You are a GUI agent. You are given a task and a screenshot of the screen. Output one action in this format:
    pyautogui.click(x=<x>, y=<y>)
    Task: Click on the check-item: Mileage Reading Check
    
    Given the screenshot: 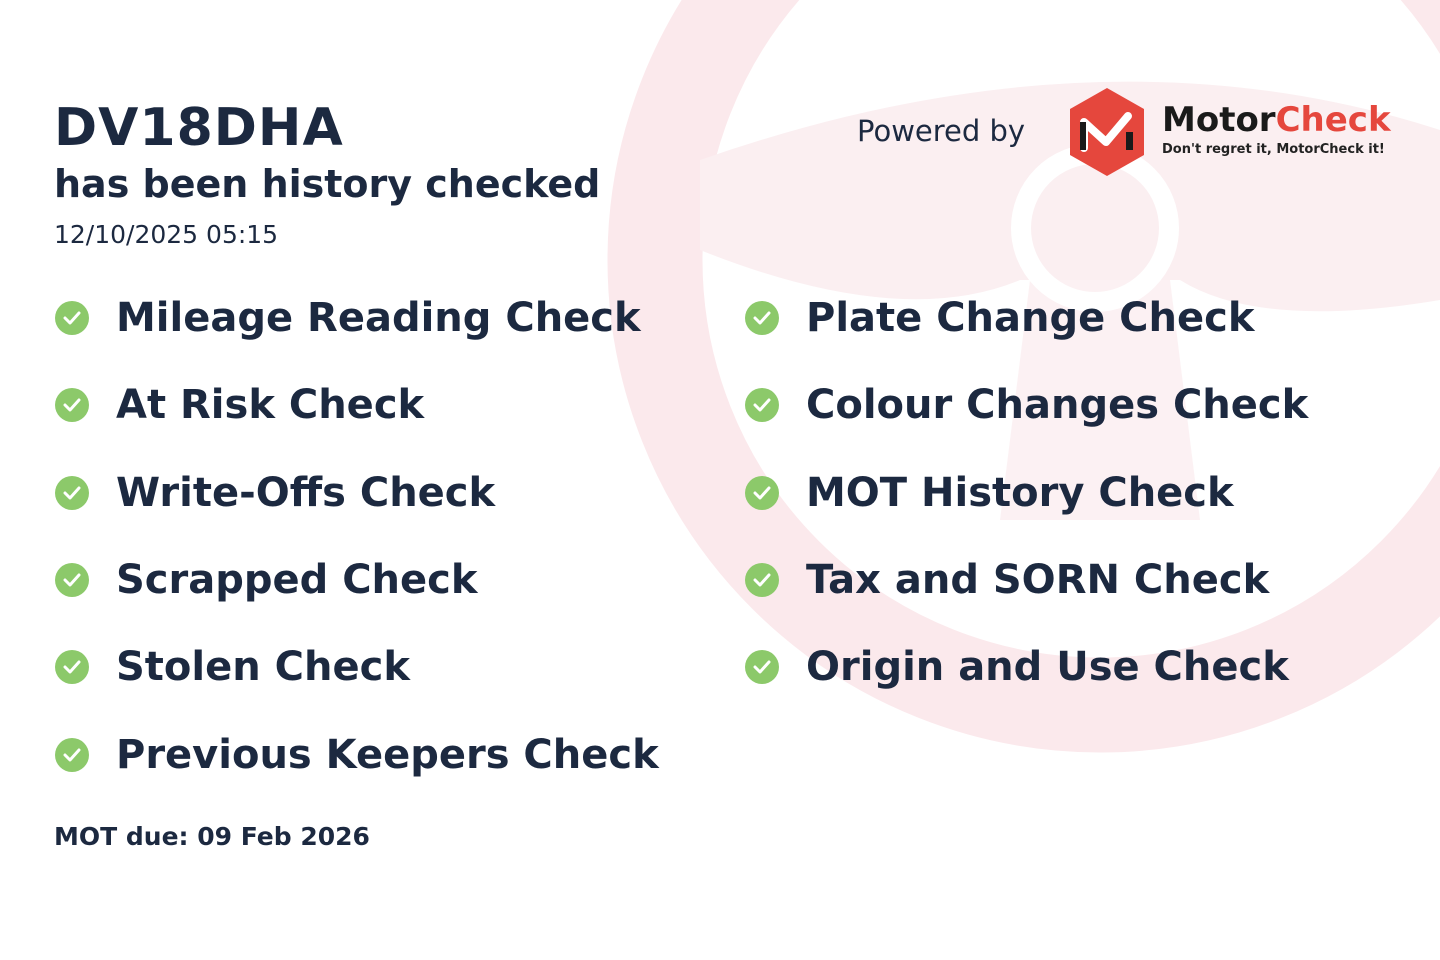 What is the action you would take?
    pyautogui.click(x=348, y=318)
    